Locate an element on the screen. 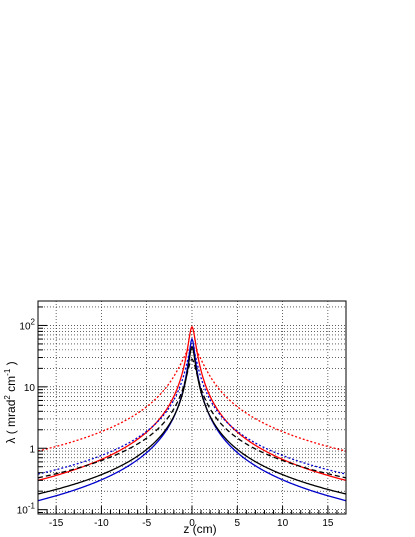 The width and height of the screenshot is (415, 537). y-tick-label: 10-1​ is located at coordinates (26, 509).